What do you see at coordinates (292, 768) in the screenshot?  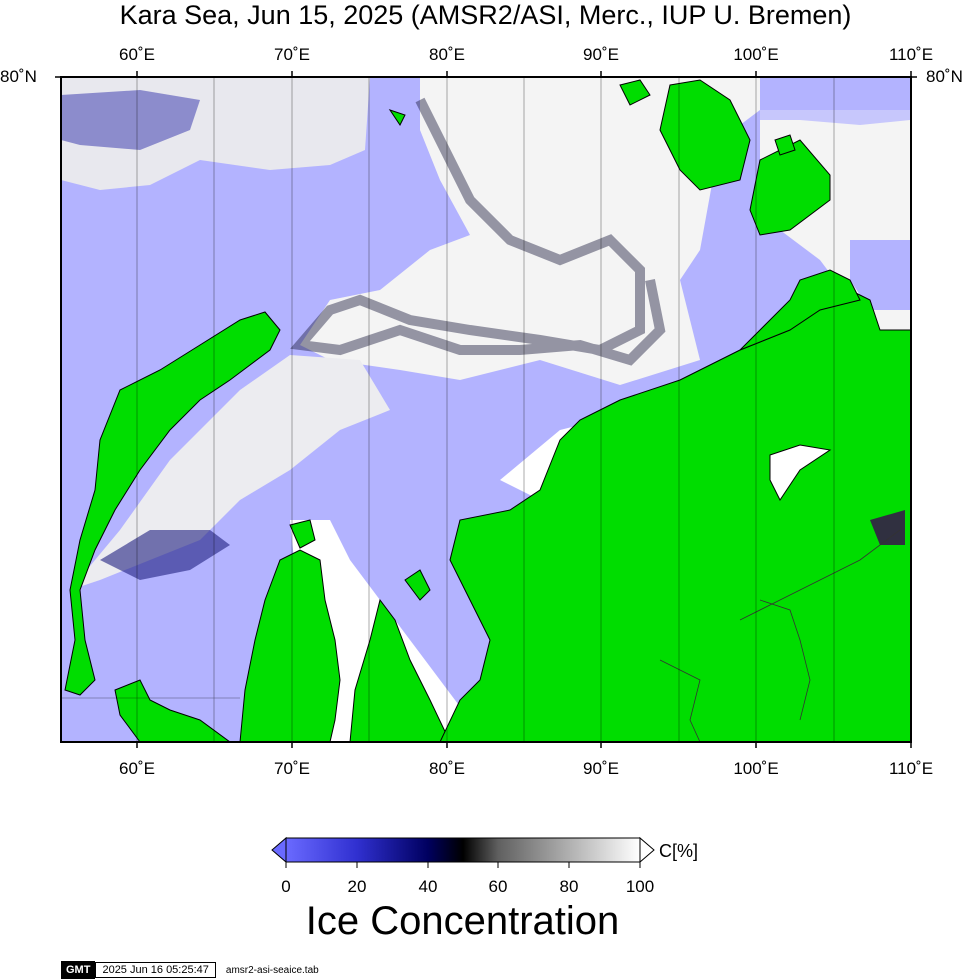 I see `lon-label-bottom: 70˚E` at bounding box center [292, 768].